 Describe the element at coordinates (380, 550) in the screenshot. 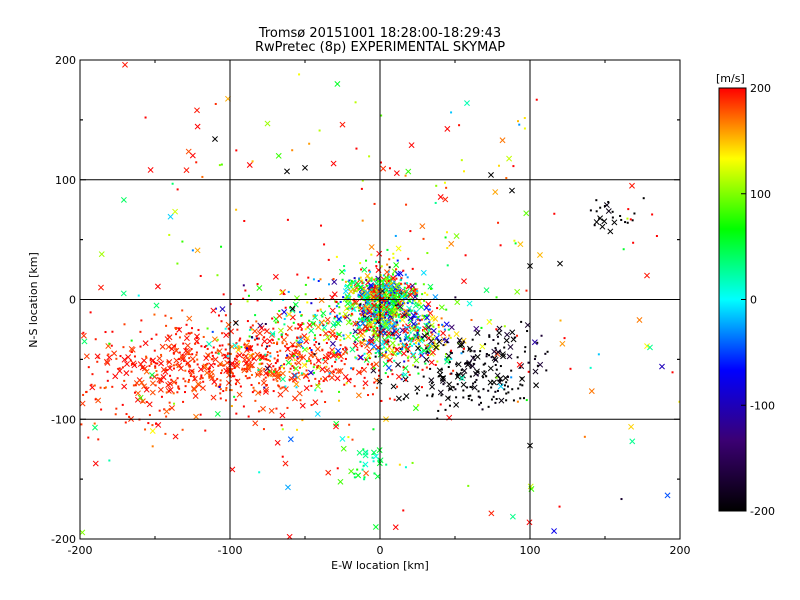

I see `x-tick-label: 0` at that location.